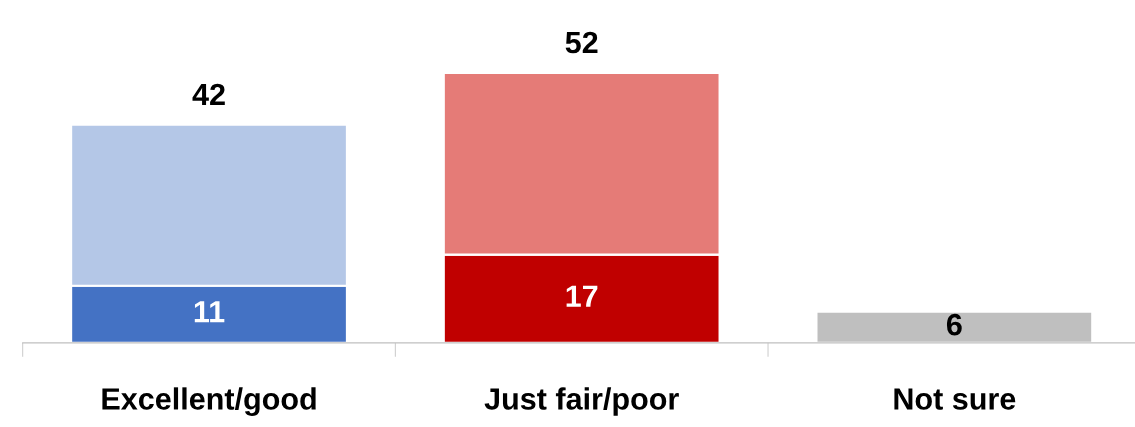 This screenshot has height=427, width=1135. What do you see at coordinates (208, 94) in the screenshot?
I see `total-label: 42` at bounding box center [208, 94].